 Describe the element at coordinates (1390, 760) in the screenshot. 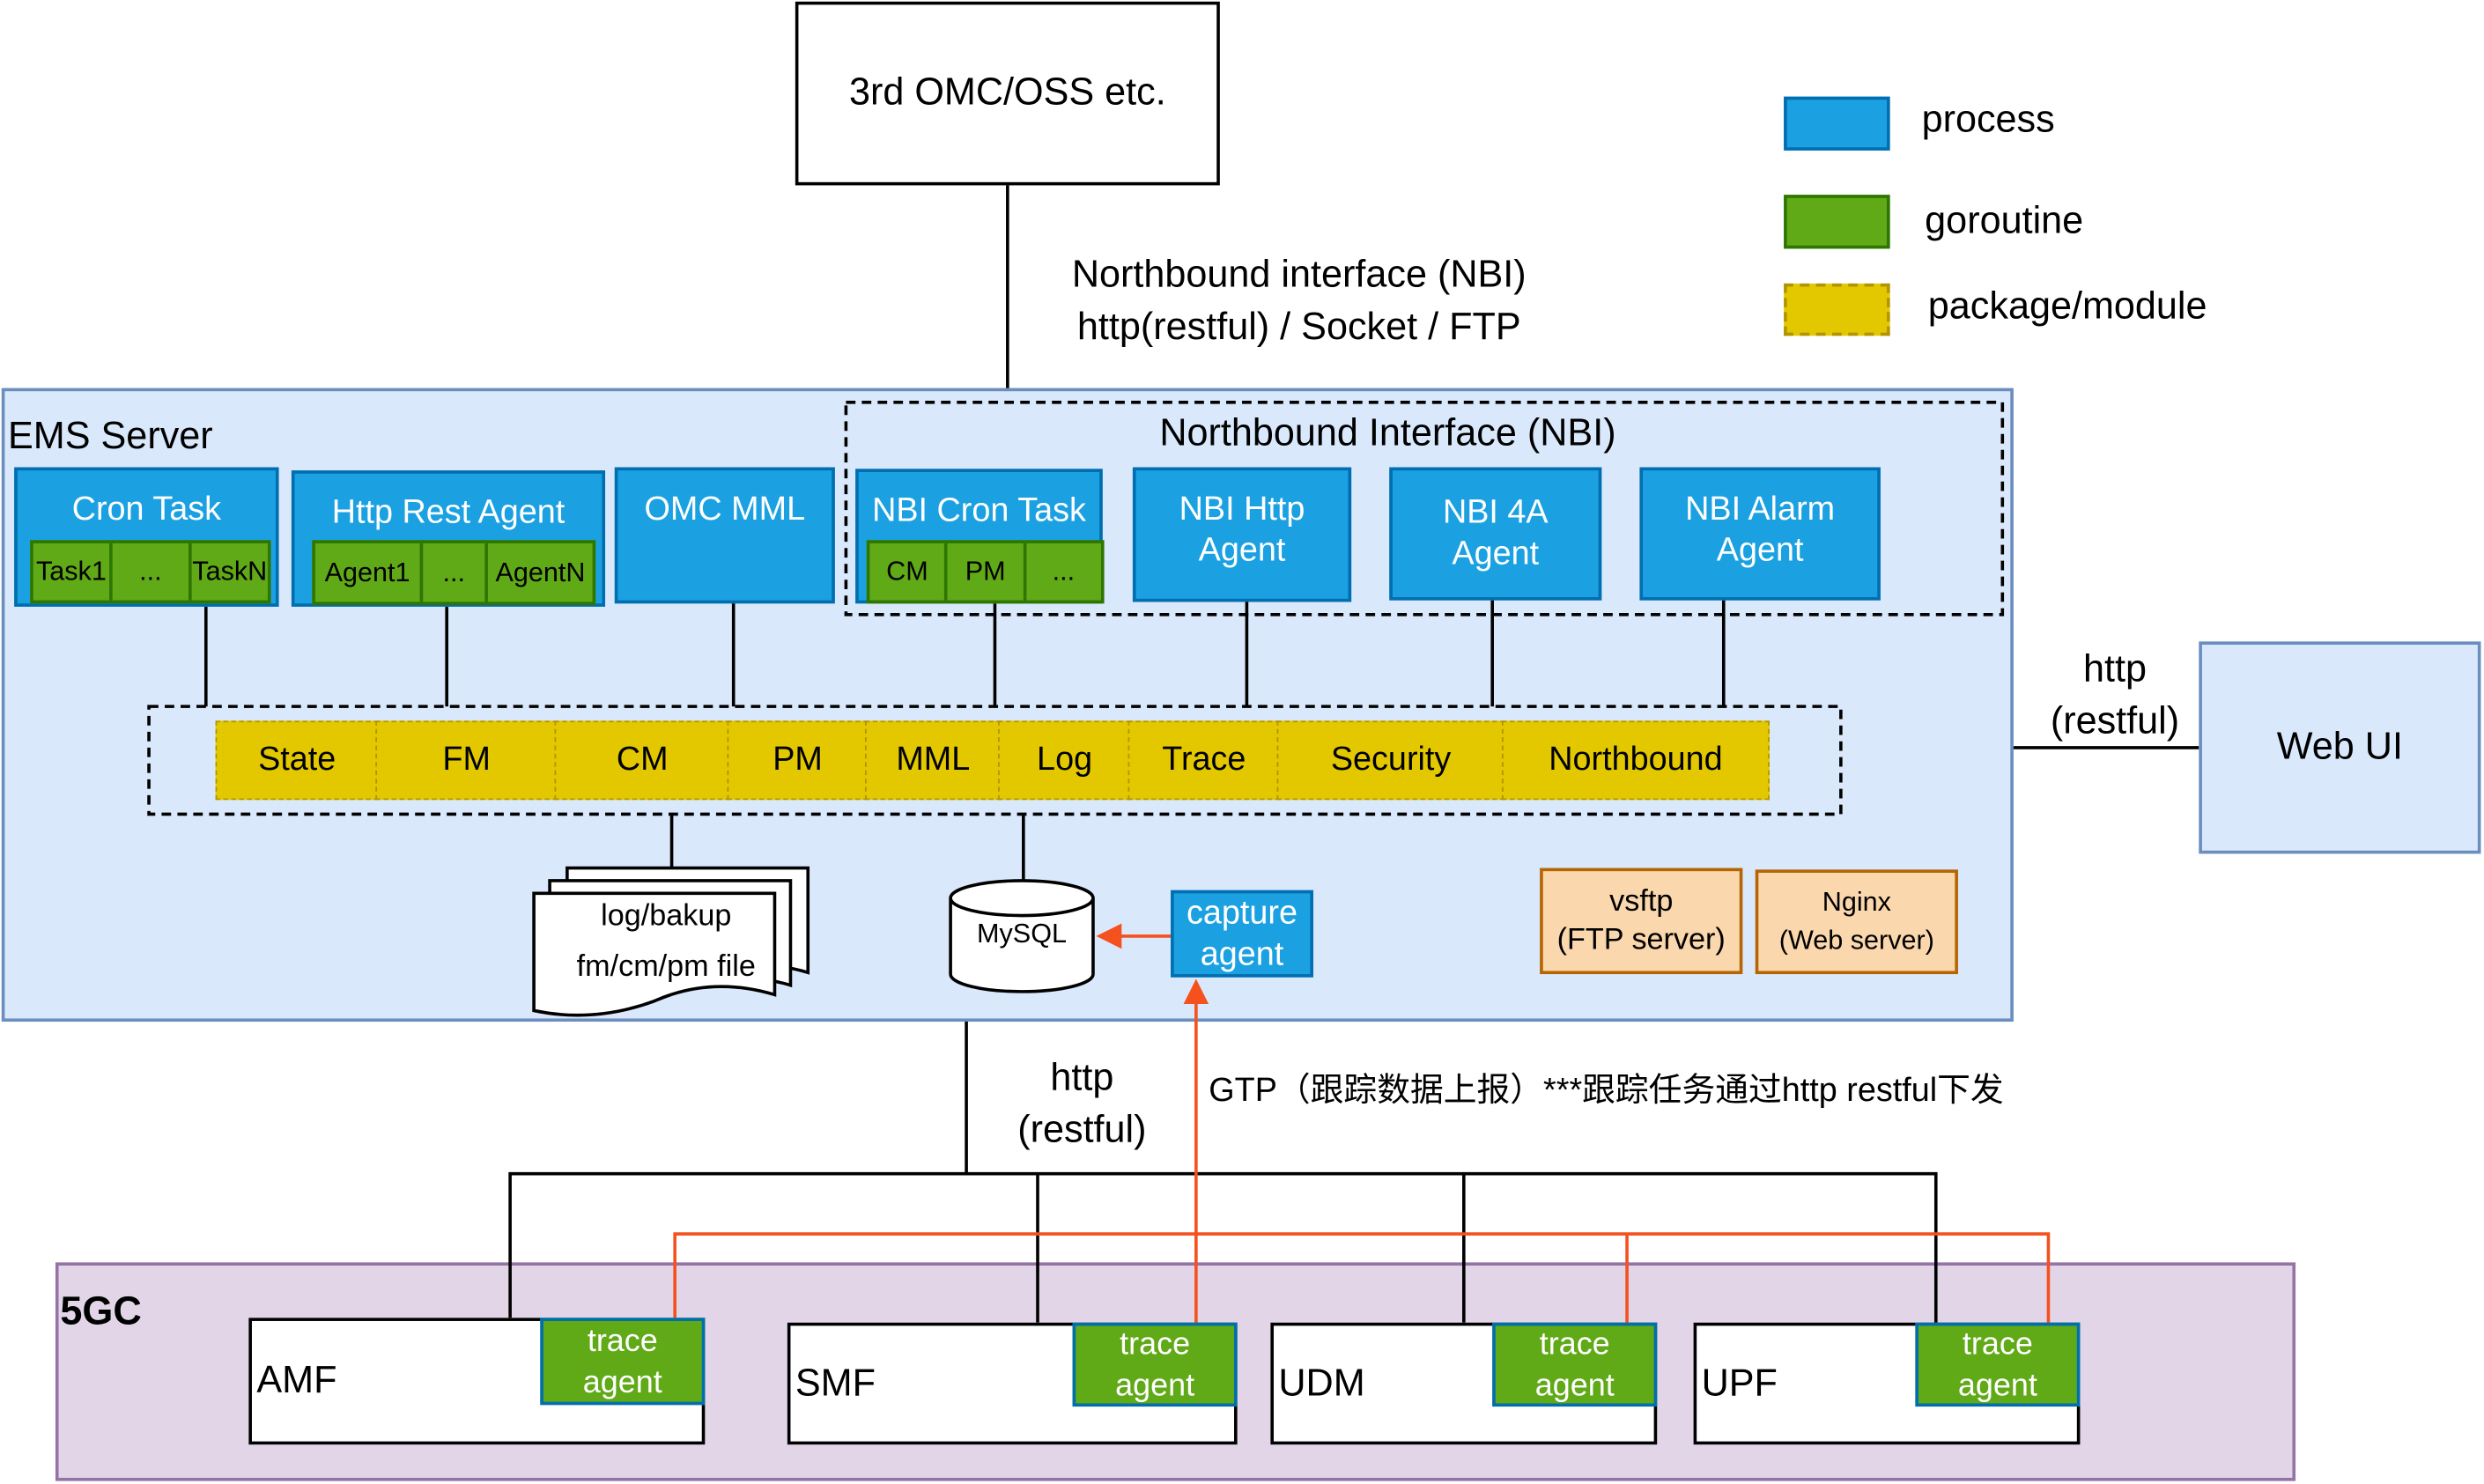

I see `module-security: Security` at that location.